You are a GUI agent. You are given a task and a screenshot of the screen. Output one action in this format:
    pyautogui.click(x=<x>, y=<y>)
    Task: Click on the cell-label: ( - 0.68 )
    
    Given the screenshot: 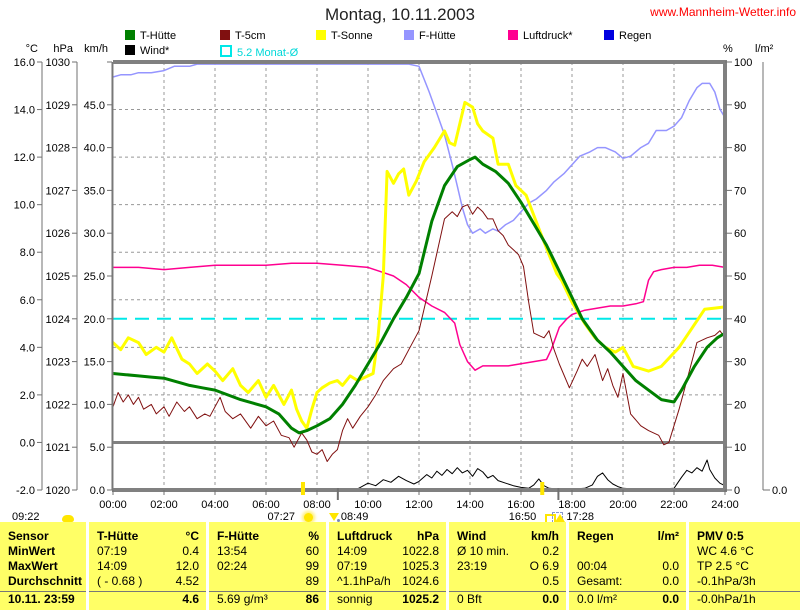 What is the action you would take?
    pyautogui.click(x=120, y=581)
    